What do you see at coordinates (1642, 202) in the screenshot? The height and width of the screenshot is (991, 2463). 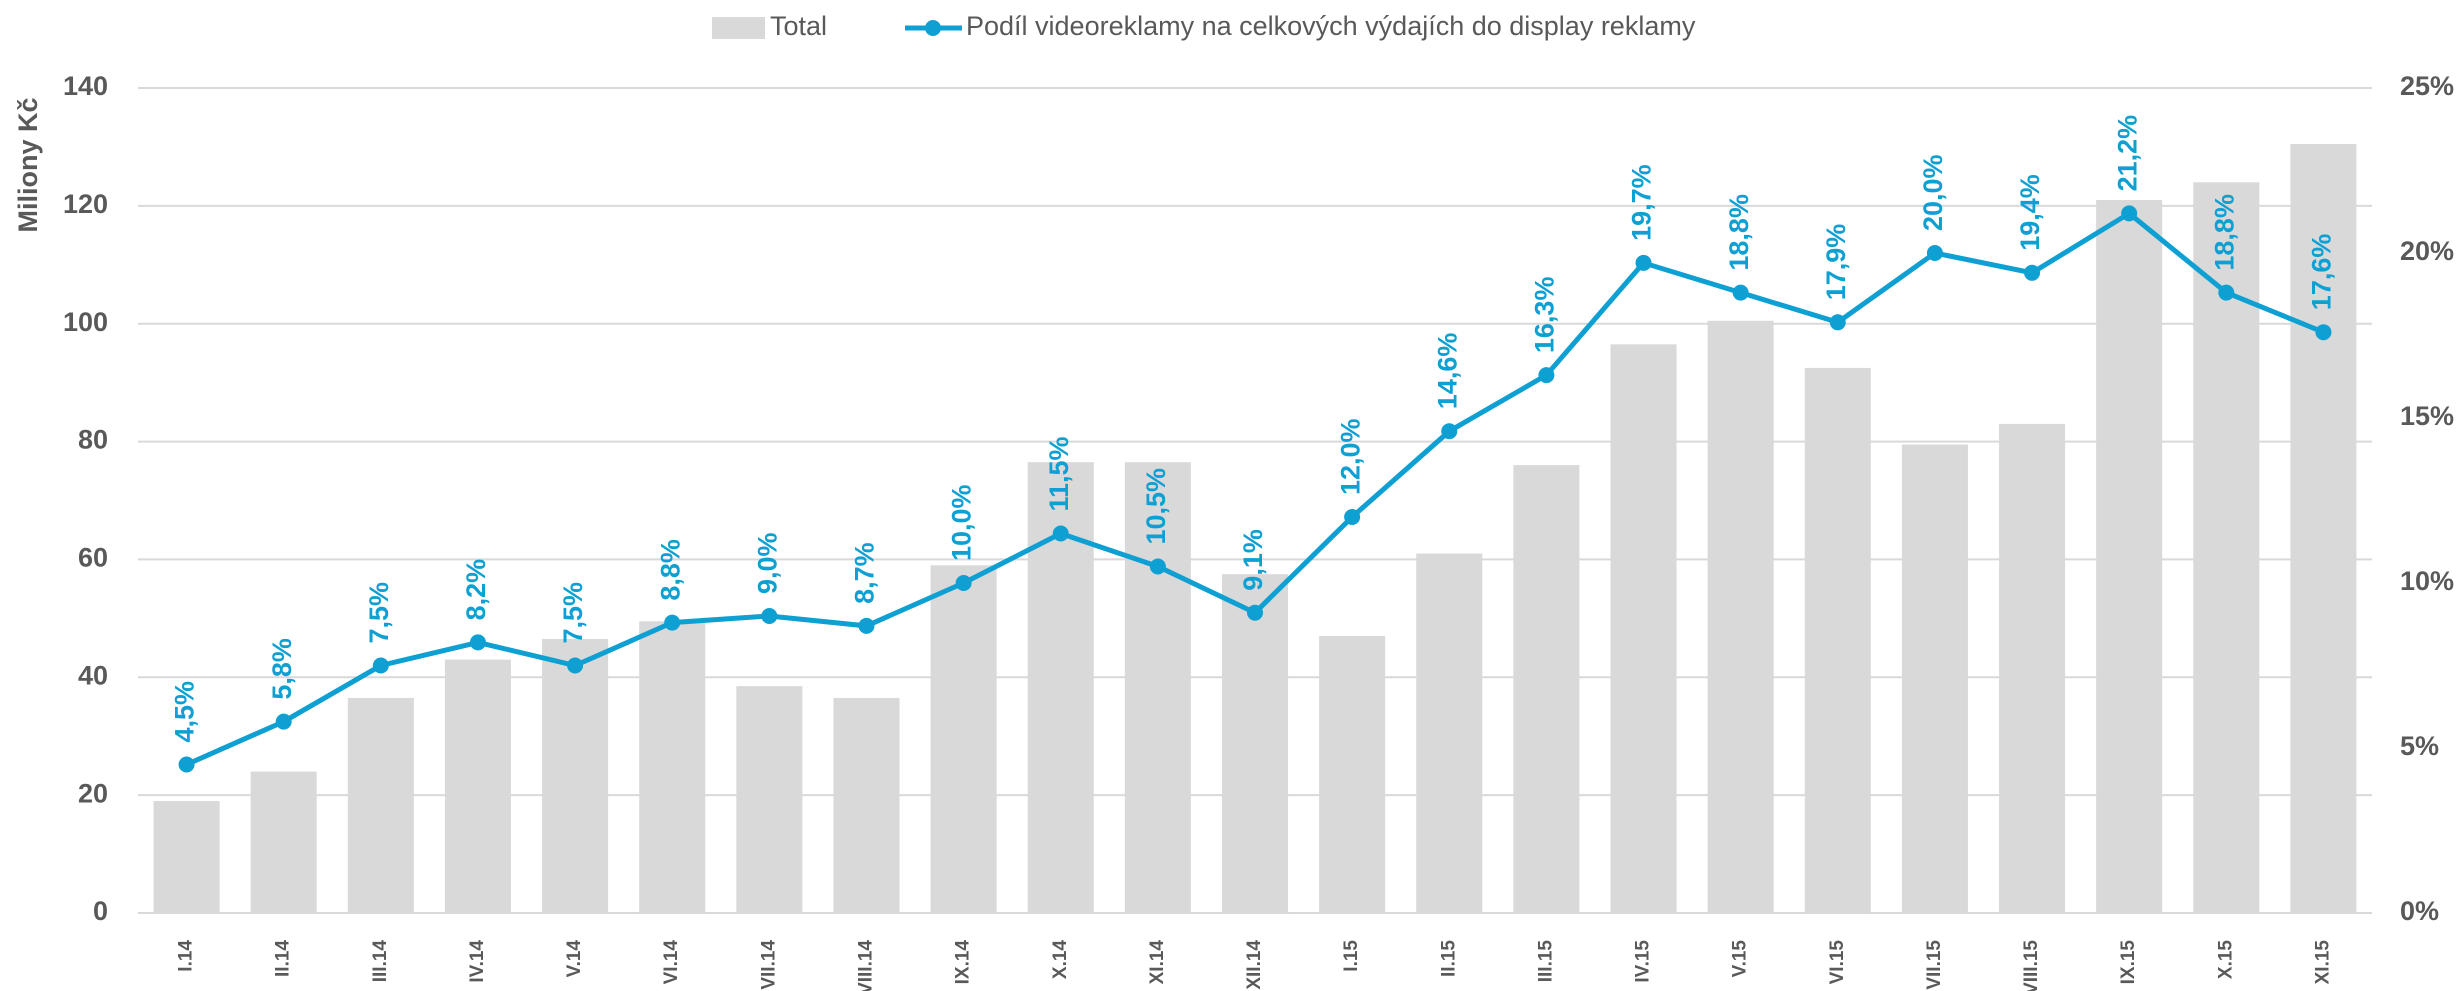 I see `data-label: 19,7%` at bounding box center [1642, 202].